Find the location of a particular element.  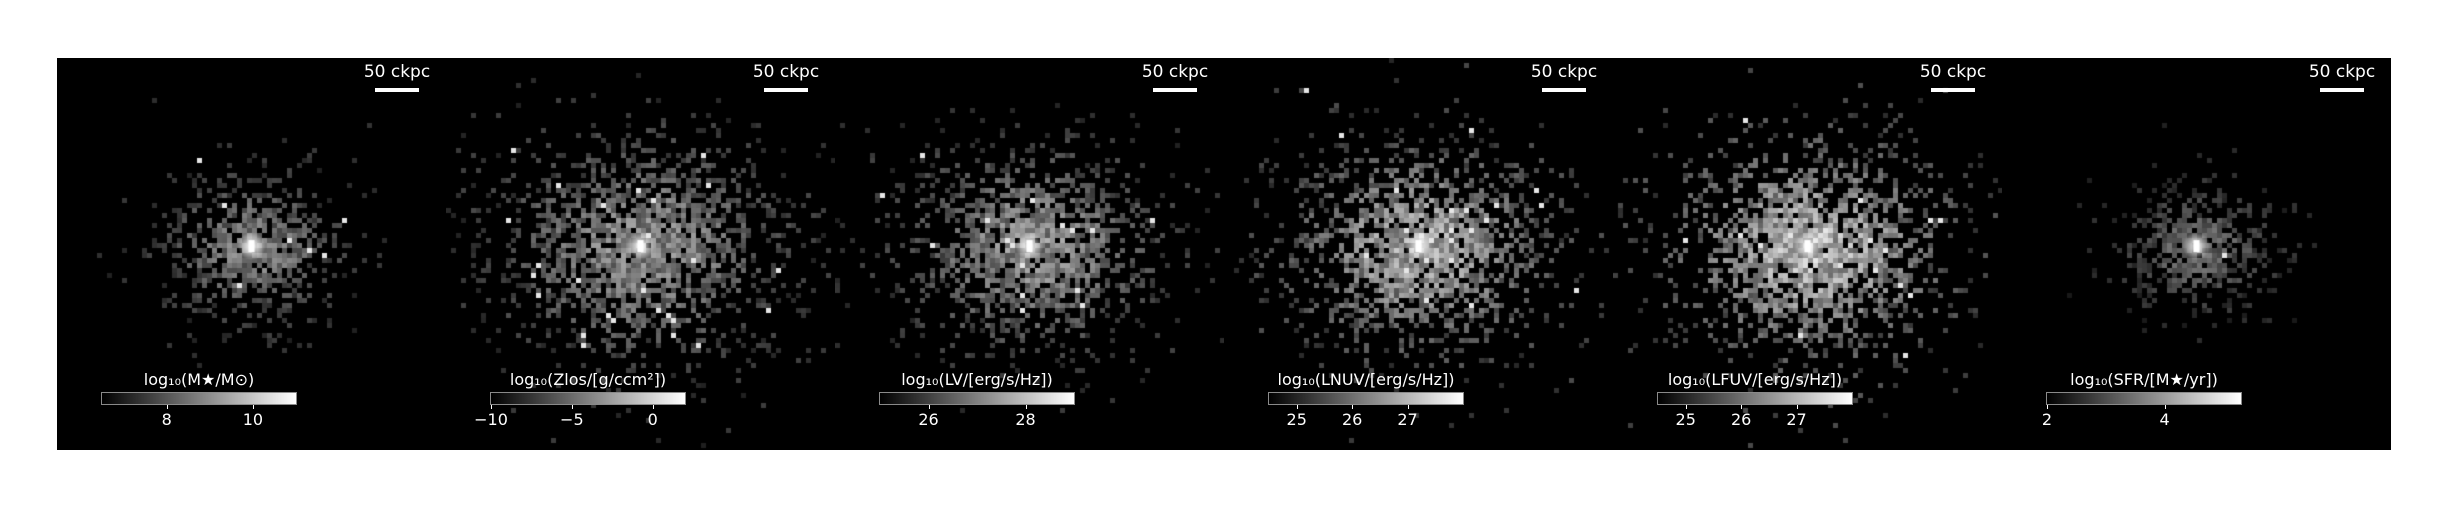

panel-star-formation-rate: 50 ckpc log₁₀(SFR/[M★/yr]) 2 4 is located at coordinates (2196, 254).